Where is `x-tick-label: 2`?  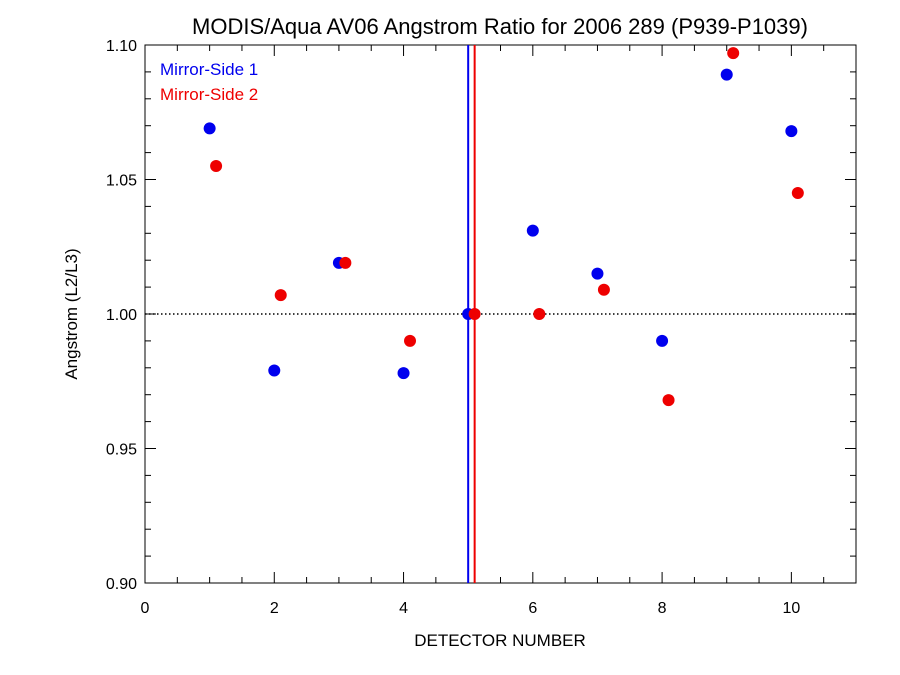
x-tick-label: 2 is located at coordinates (274, 608).